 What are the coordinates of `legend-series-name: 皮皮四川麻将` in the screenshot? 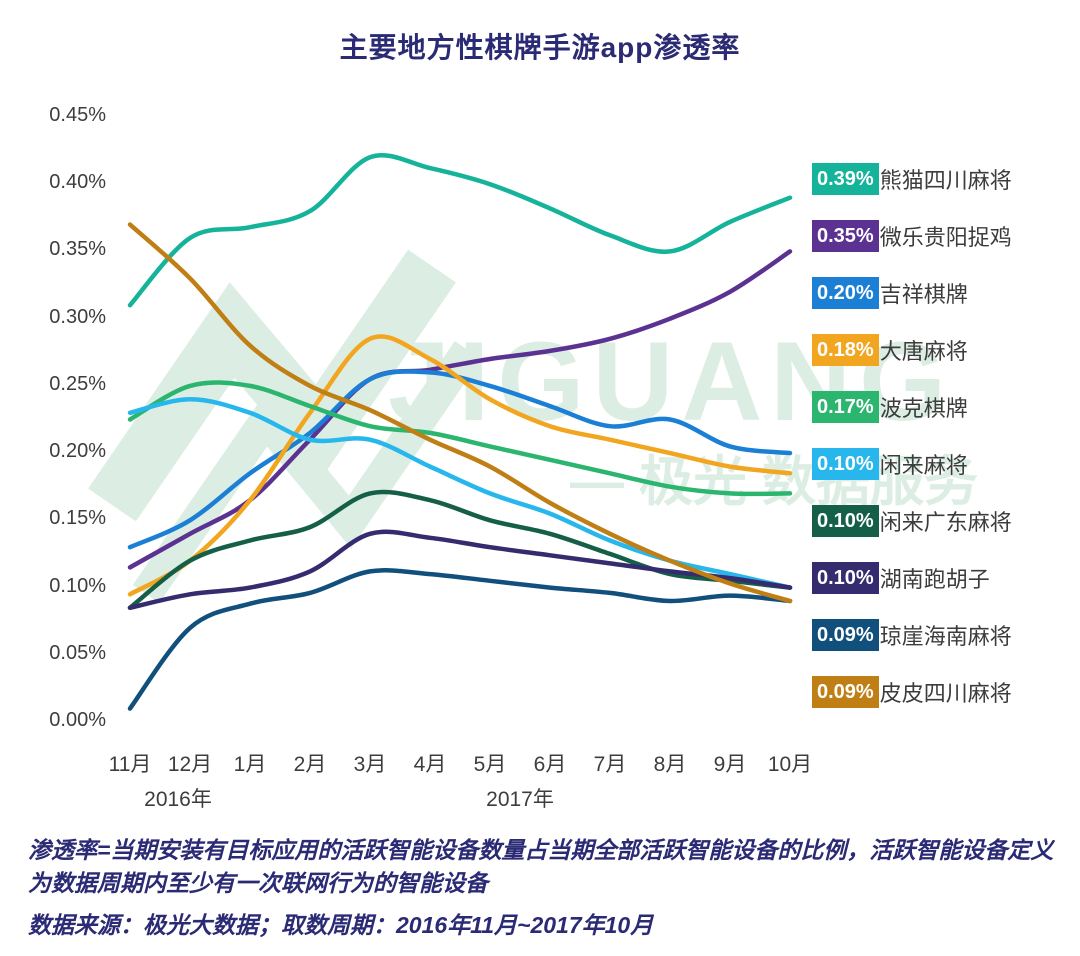 It's located at (945, 693).